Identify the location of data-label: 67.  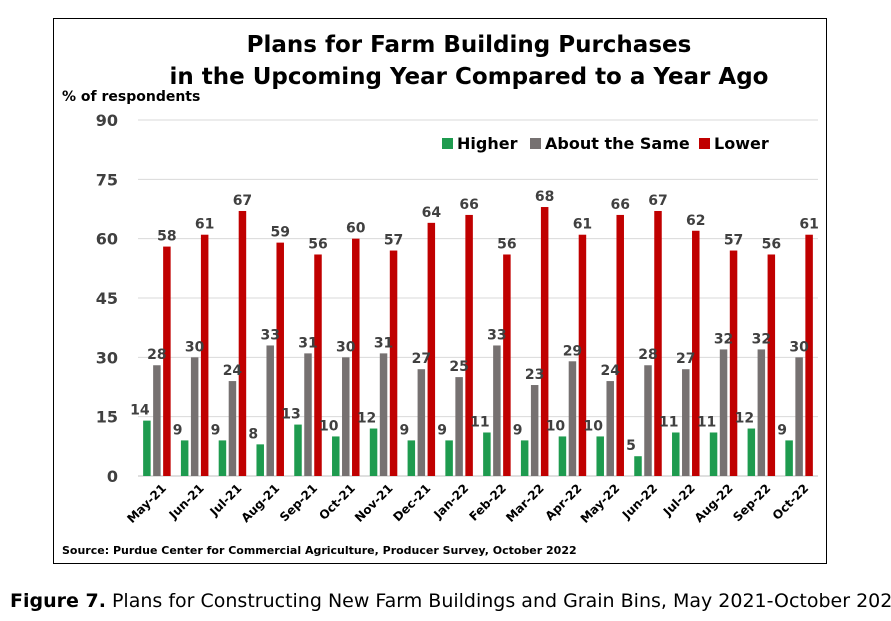
(657, 201).